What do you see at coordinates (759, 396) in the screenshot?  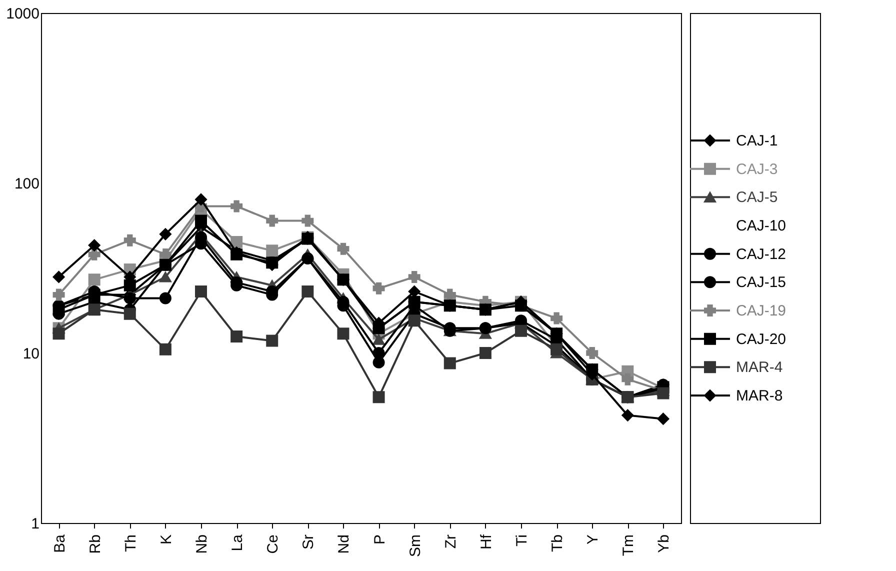 I see `legend-label: MAR-8` at bounding box center [759, 396].